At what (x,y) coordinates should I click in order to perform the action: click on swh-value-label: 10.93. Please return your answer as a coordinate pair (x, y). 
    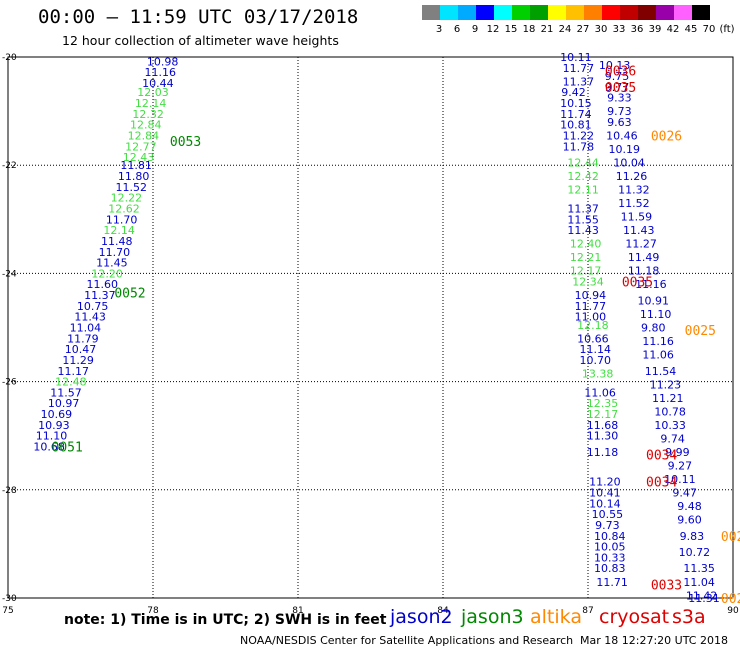
    Looking at the image, I should click on (54, 425).